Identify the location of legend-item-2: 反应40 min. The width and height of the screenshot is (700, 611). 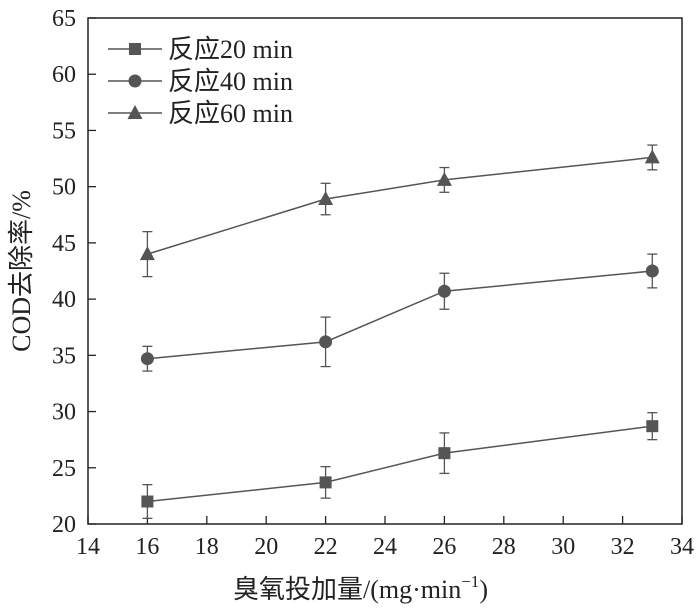
(200, 81).